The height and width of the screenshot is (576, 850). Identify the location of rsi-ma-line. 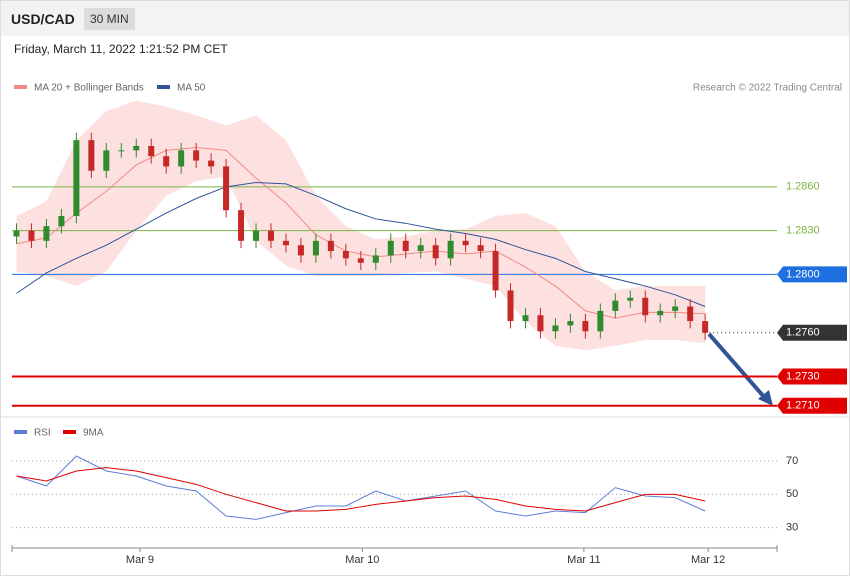
(361, 489).